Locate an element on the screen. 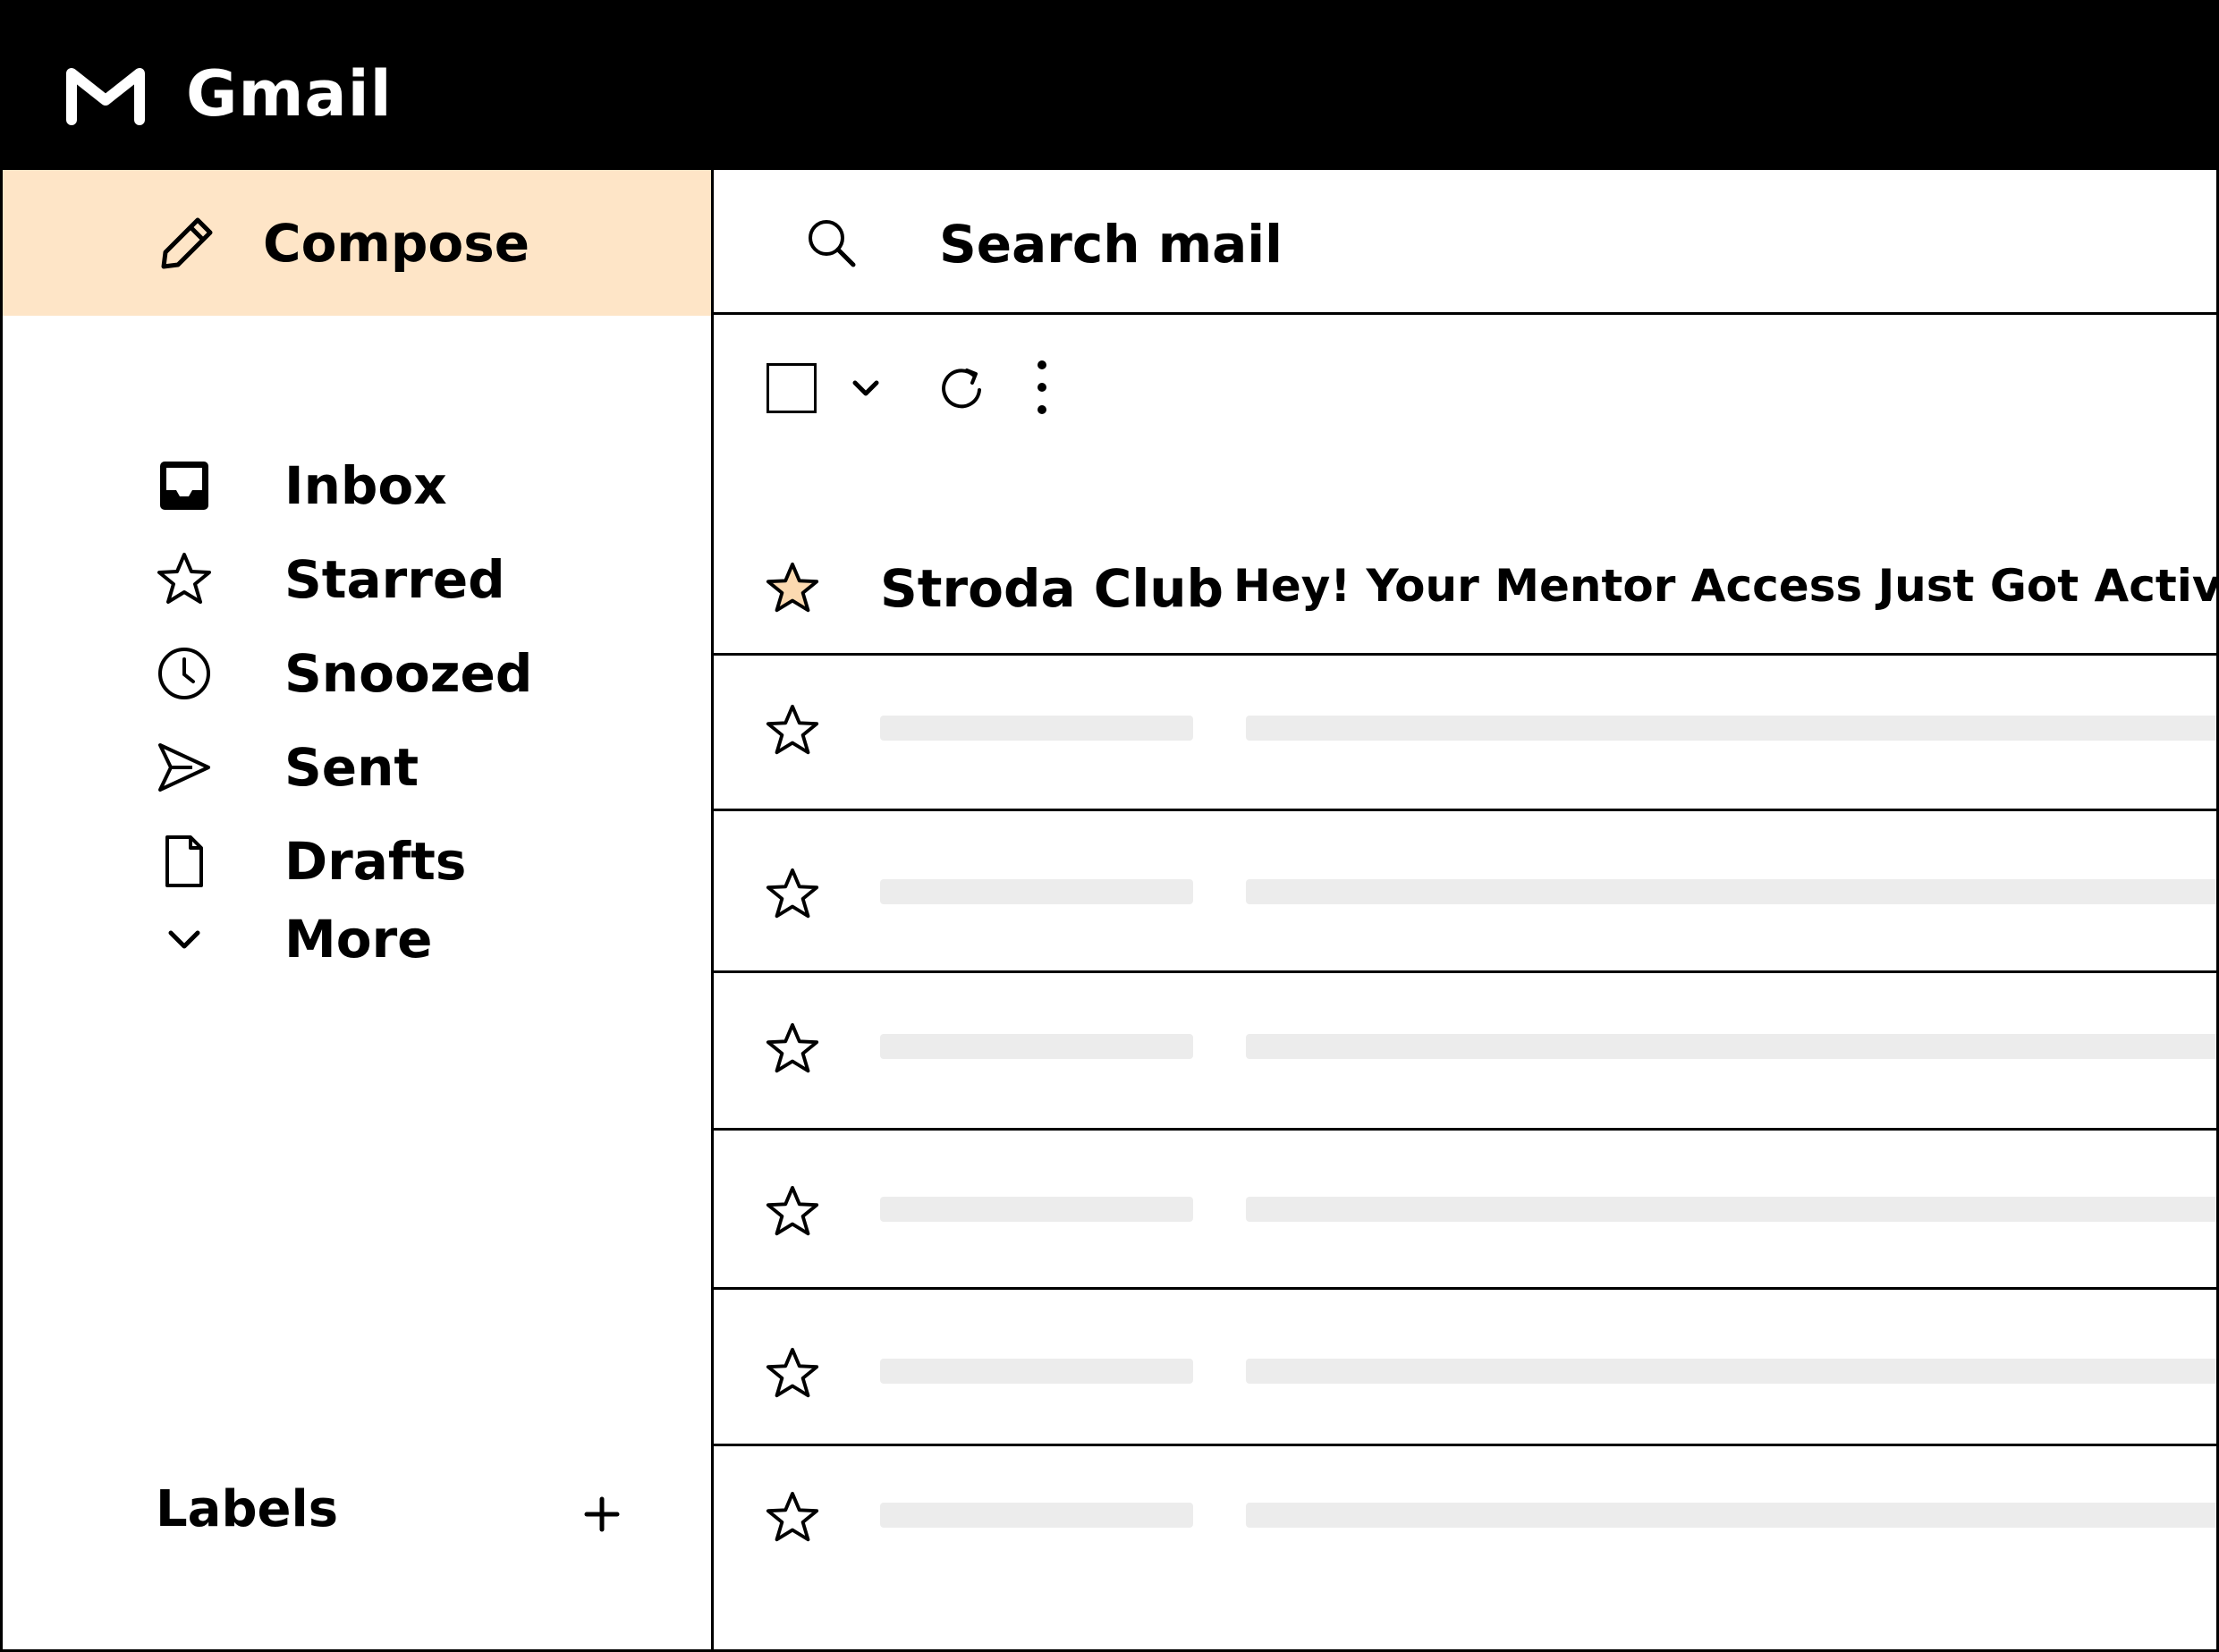 Image resolution: width=2219 pixels, height=1652 pixels. sidebar-item-inbox: Inbox is located at coordinates (357, 486).